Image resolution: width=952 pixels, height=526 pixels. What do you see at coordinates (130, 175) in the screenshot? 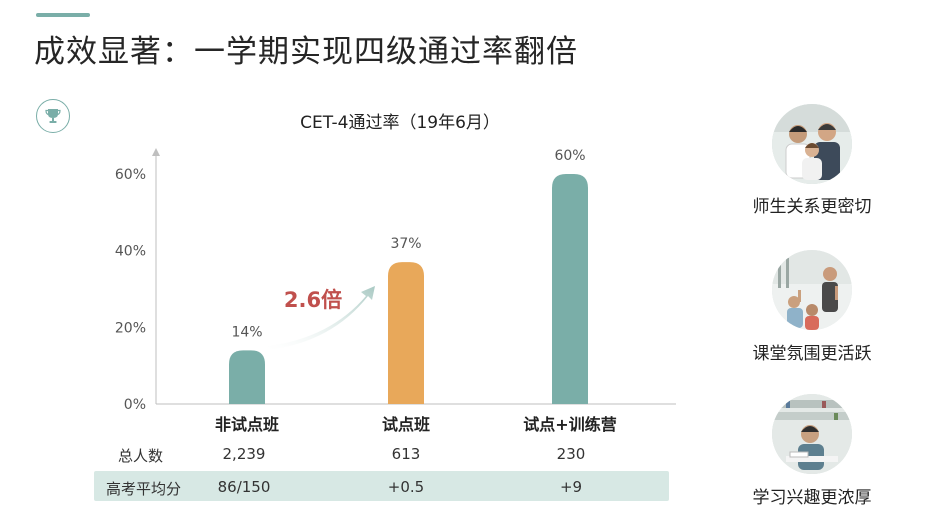
I see `y-tick-label: 60%` at bounding box center [130, 175].